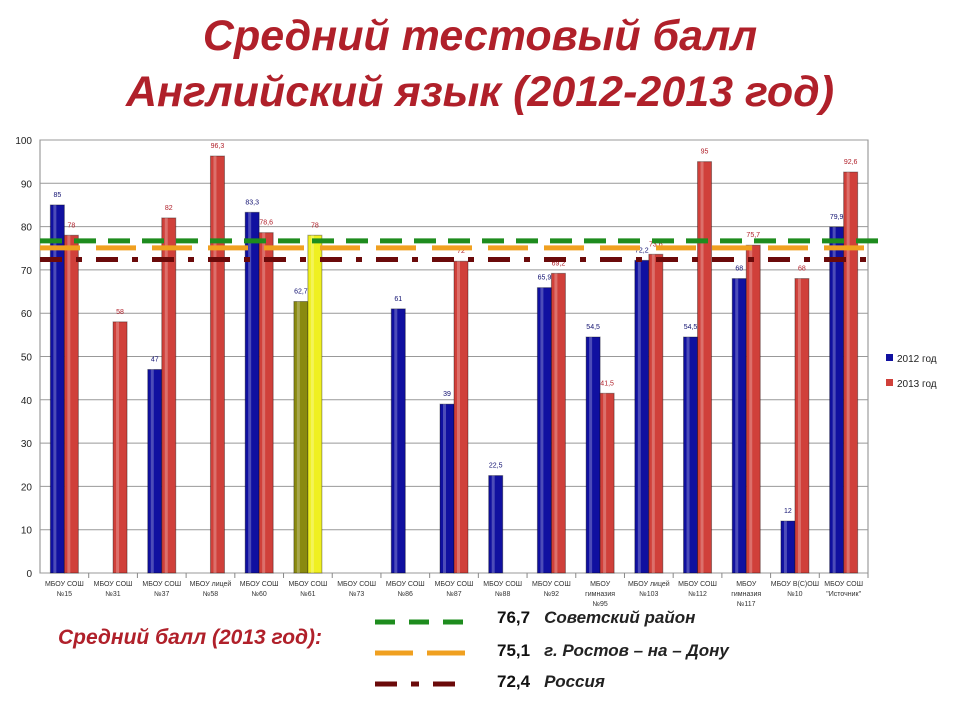 This screenshot has width=960, height=720. Describe the element at coordinates (636, 650) in the screenshot. I see `reference-name: г. Ростов – на – Дону` at that location.